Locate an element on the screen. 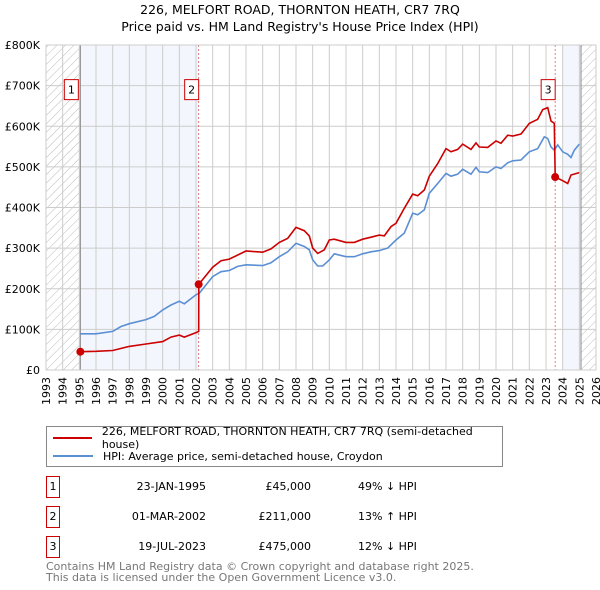 This screenshot has height=590, width=600. legend-swatch-blue is located at coordinates (73, 456).